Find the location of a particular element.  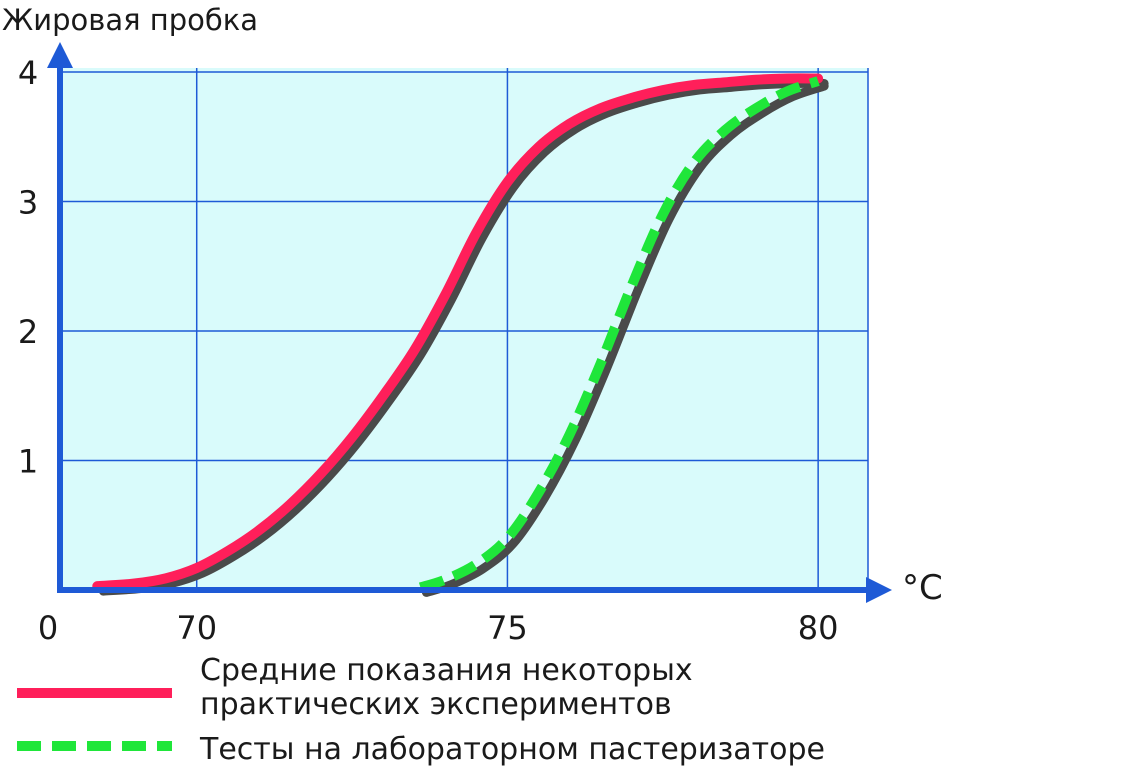

legend-swatches is located at coordinates (94, 719).